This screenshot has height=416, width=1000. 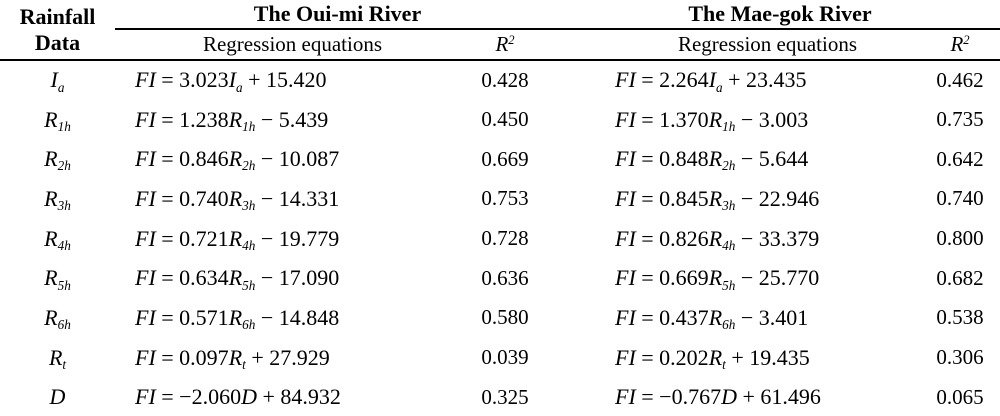 What do you see at coordinates (249, 166) in the screenshot?
I see `math-subscript: 2h` at bounding box center [249, 166].